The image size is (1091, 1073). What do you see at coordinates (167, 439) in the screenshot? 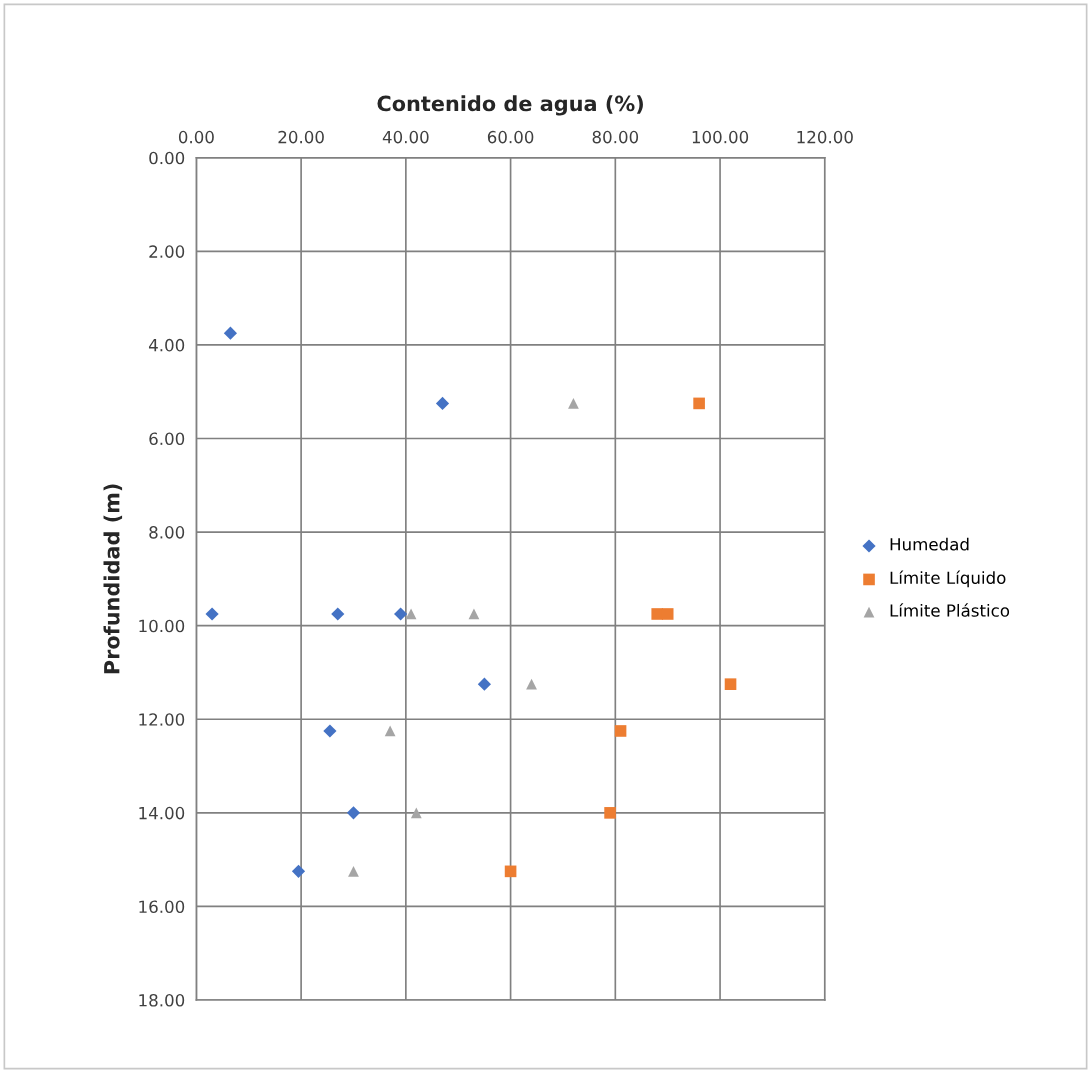
I see `y-tick-label: 6.00` at bounding box center [167, 439].